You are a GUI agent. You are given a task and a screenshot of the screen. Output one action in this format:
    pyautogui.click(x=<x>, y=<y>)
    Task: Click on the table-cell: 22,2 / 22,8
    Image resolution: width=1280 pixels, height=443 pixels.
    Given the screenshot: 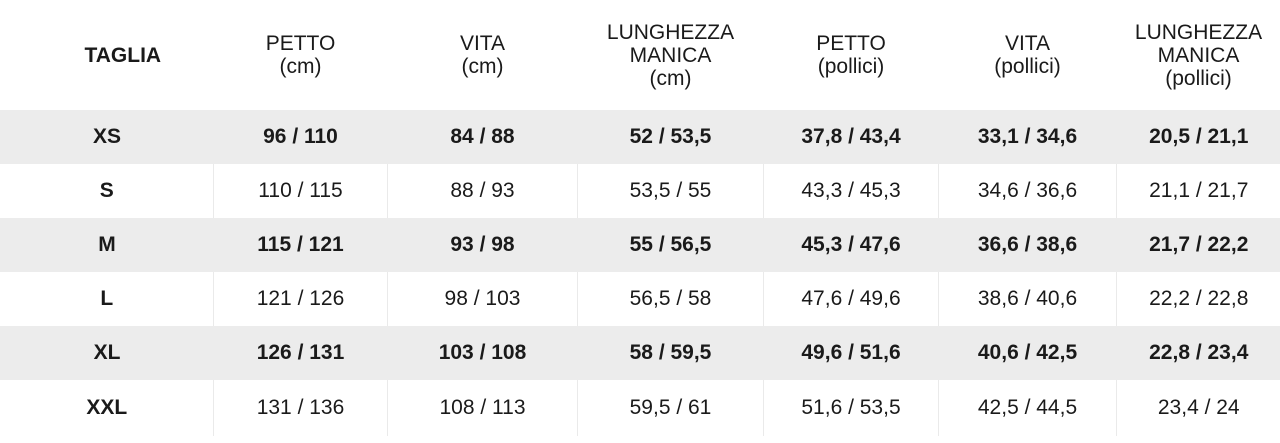 What is the action you would take?
    pyautogui.click(x=1198, y=299)
    